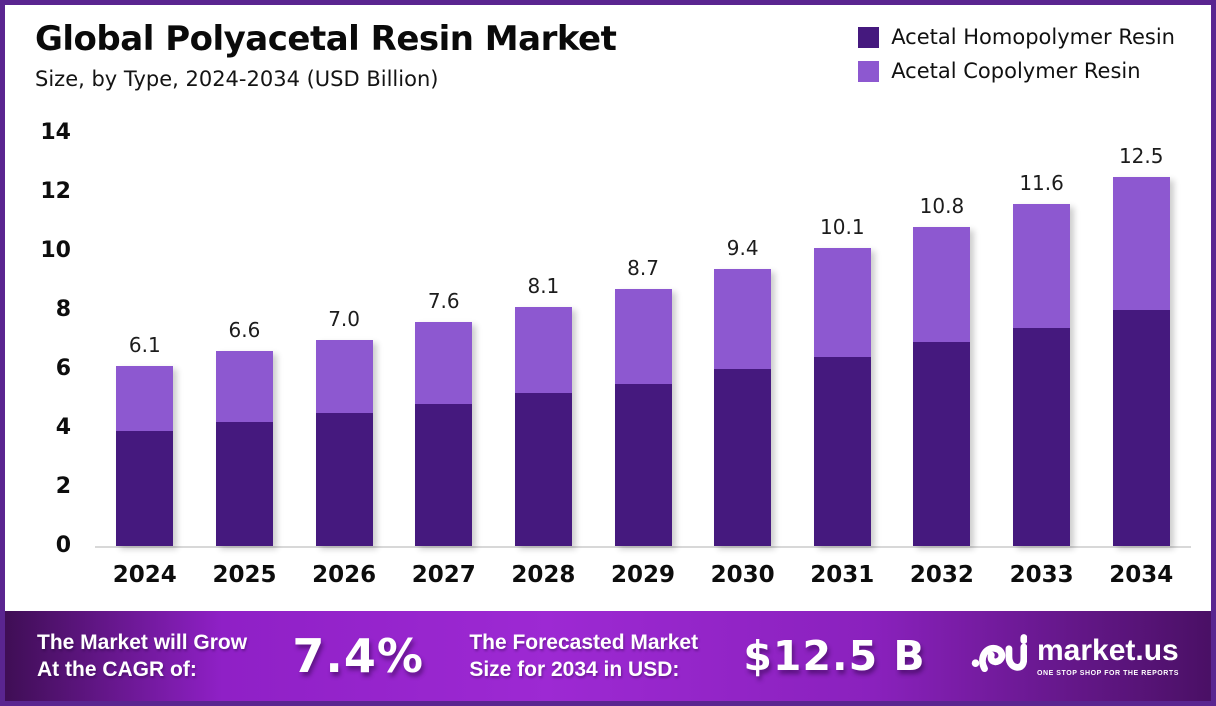 Image resolution: width=1216 pixels, height=706 pixels. What do you see at coordinates (63, 545) in the screenshot?
I see `y-tick-0: 0` at bounding box center [63, 545].